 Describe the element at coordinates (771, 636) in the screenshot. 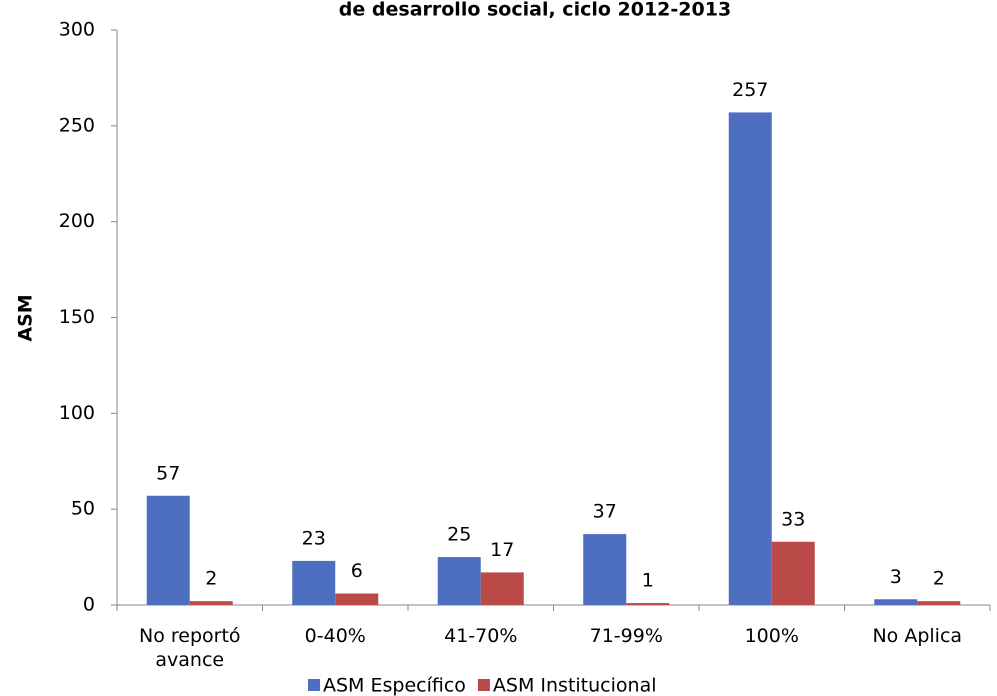

I see `x-tick-label: 100%` at that location.